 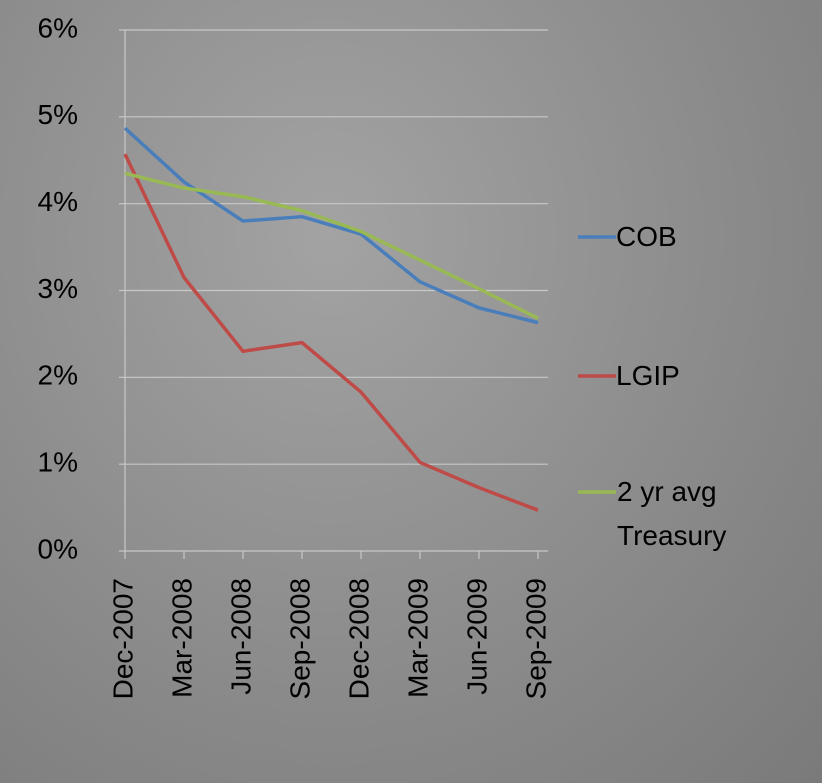 What do you see at coordinates (476, 636) in the screenshot?
I see `x-tick-label: Jun-2009` at bounding box center [476, 636].